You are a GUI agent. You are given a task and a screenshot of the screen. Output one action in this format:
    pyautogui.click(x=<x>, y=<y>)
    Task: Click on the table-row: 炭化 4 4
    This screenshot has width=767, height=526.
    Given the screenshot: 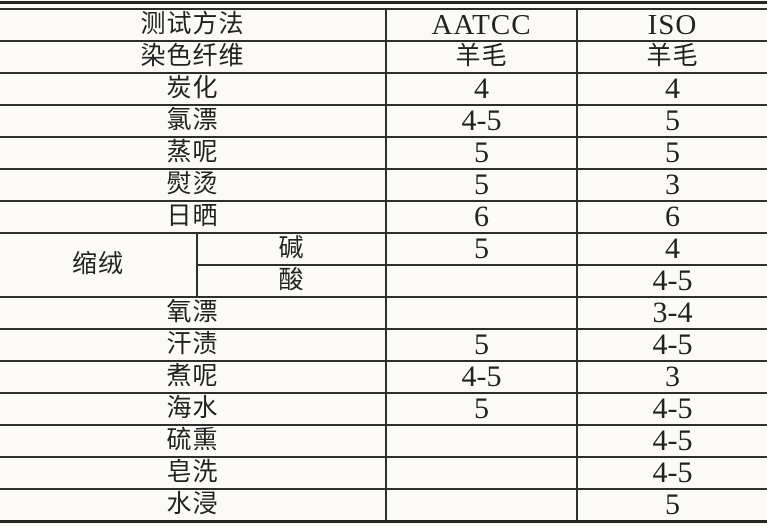 What is the action you would take?
    pyautogui.click(x=383, y=89)
    